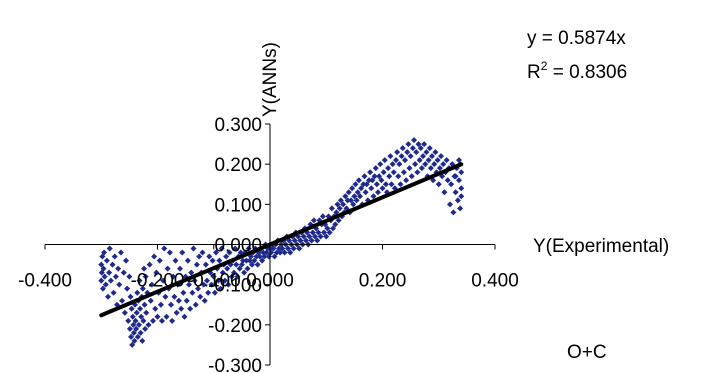 The image size is (722, 373). I want to click on x-tick-label: -0.200, so click(158, 281).